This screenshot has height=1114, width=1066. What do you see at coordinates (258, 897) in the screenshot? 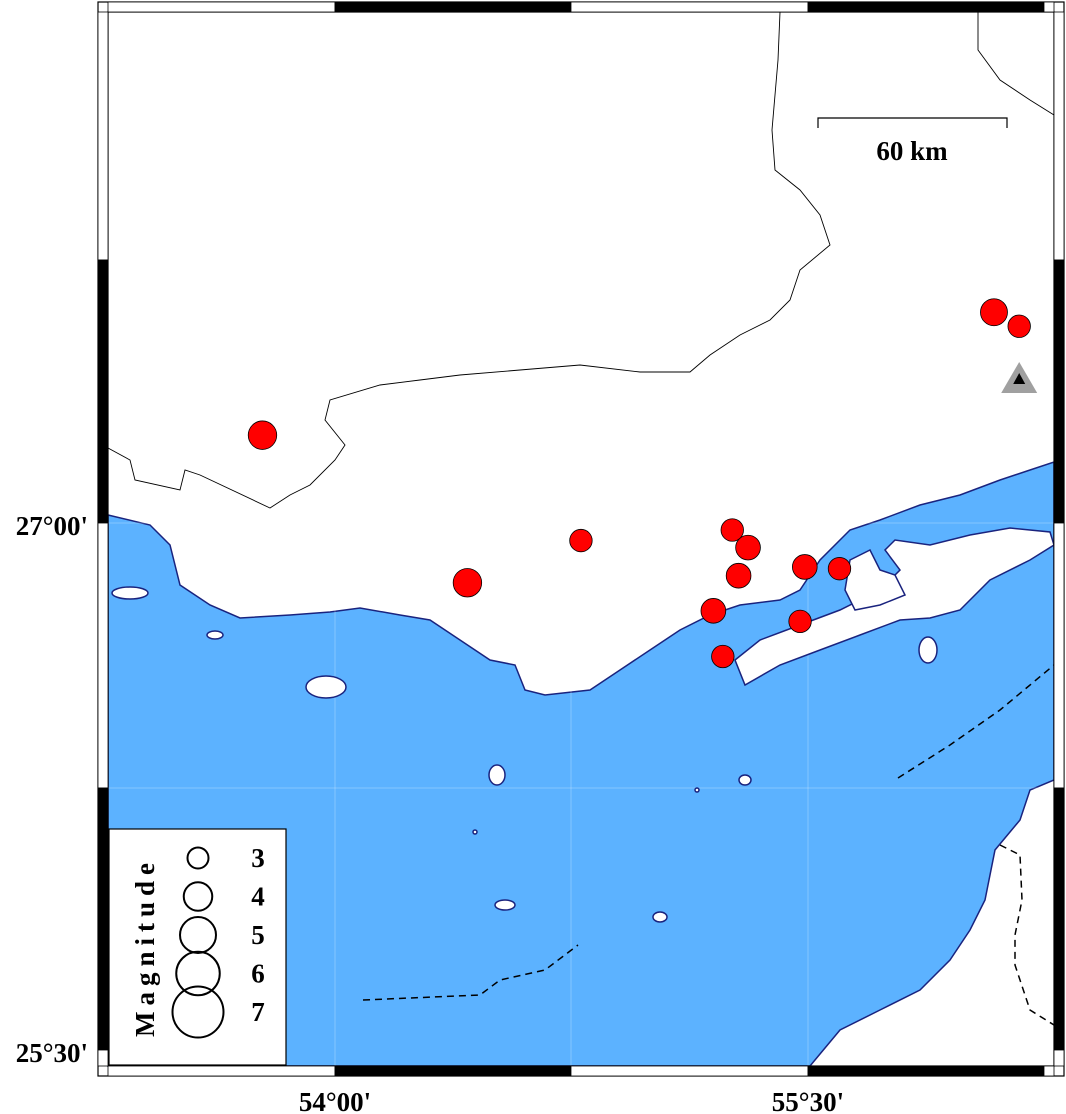
I see `legend-label: 4` at bounding box center [258, 897].